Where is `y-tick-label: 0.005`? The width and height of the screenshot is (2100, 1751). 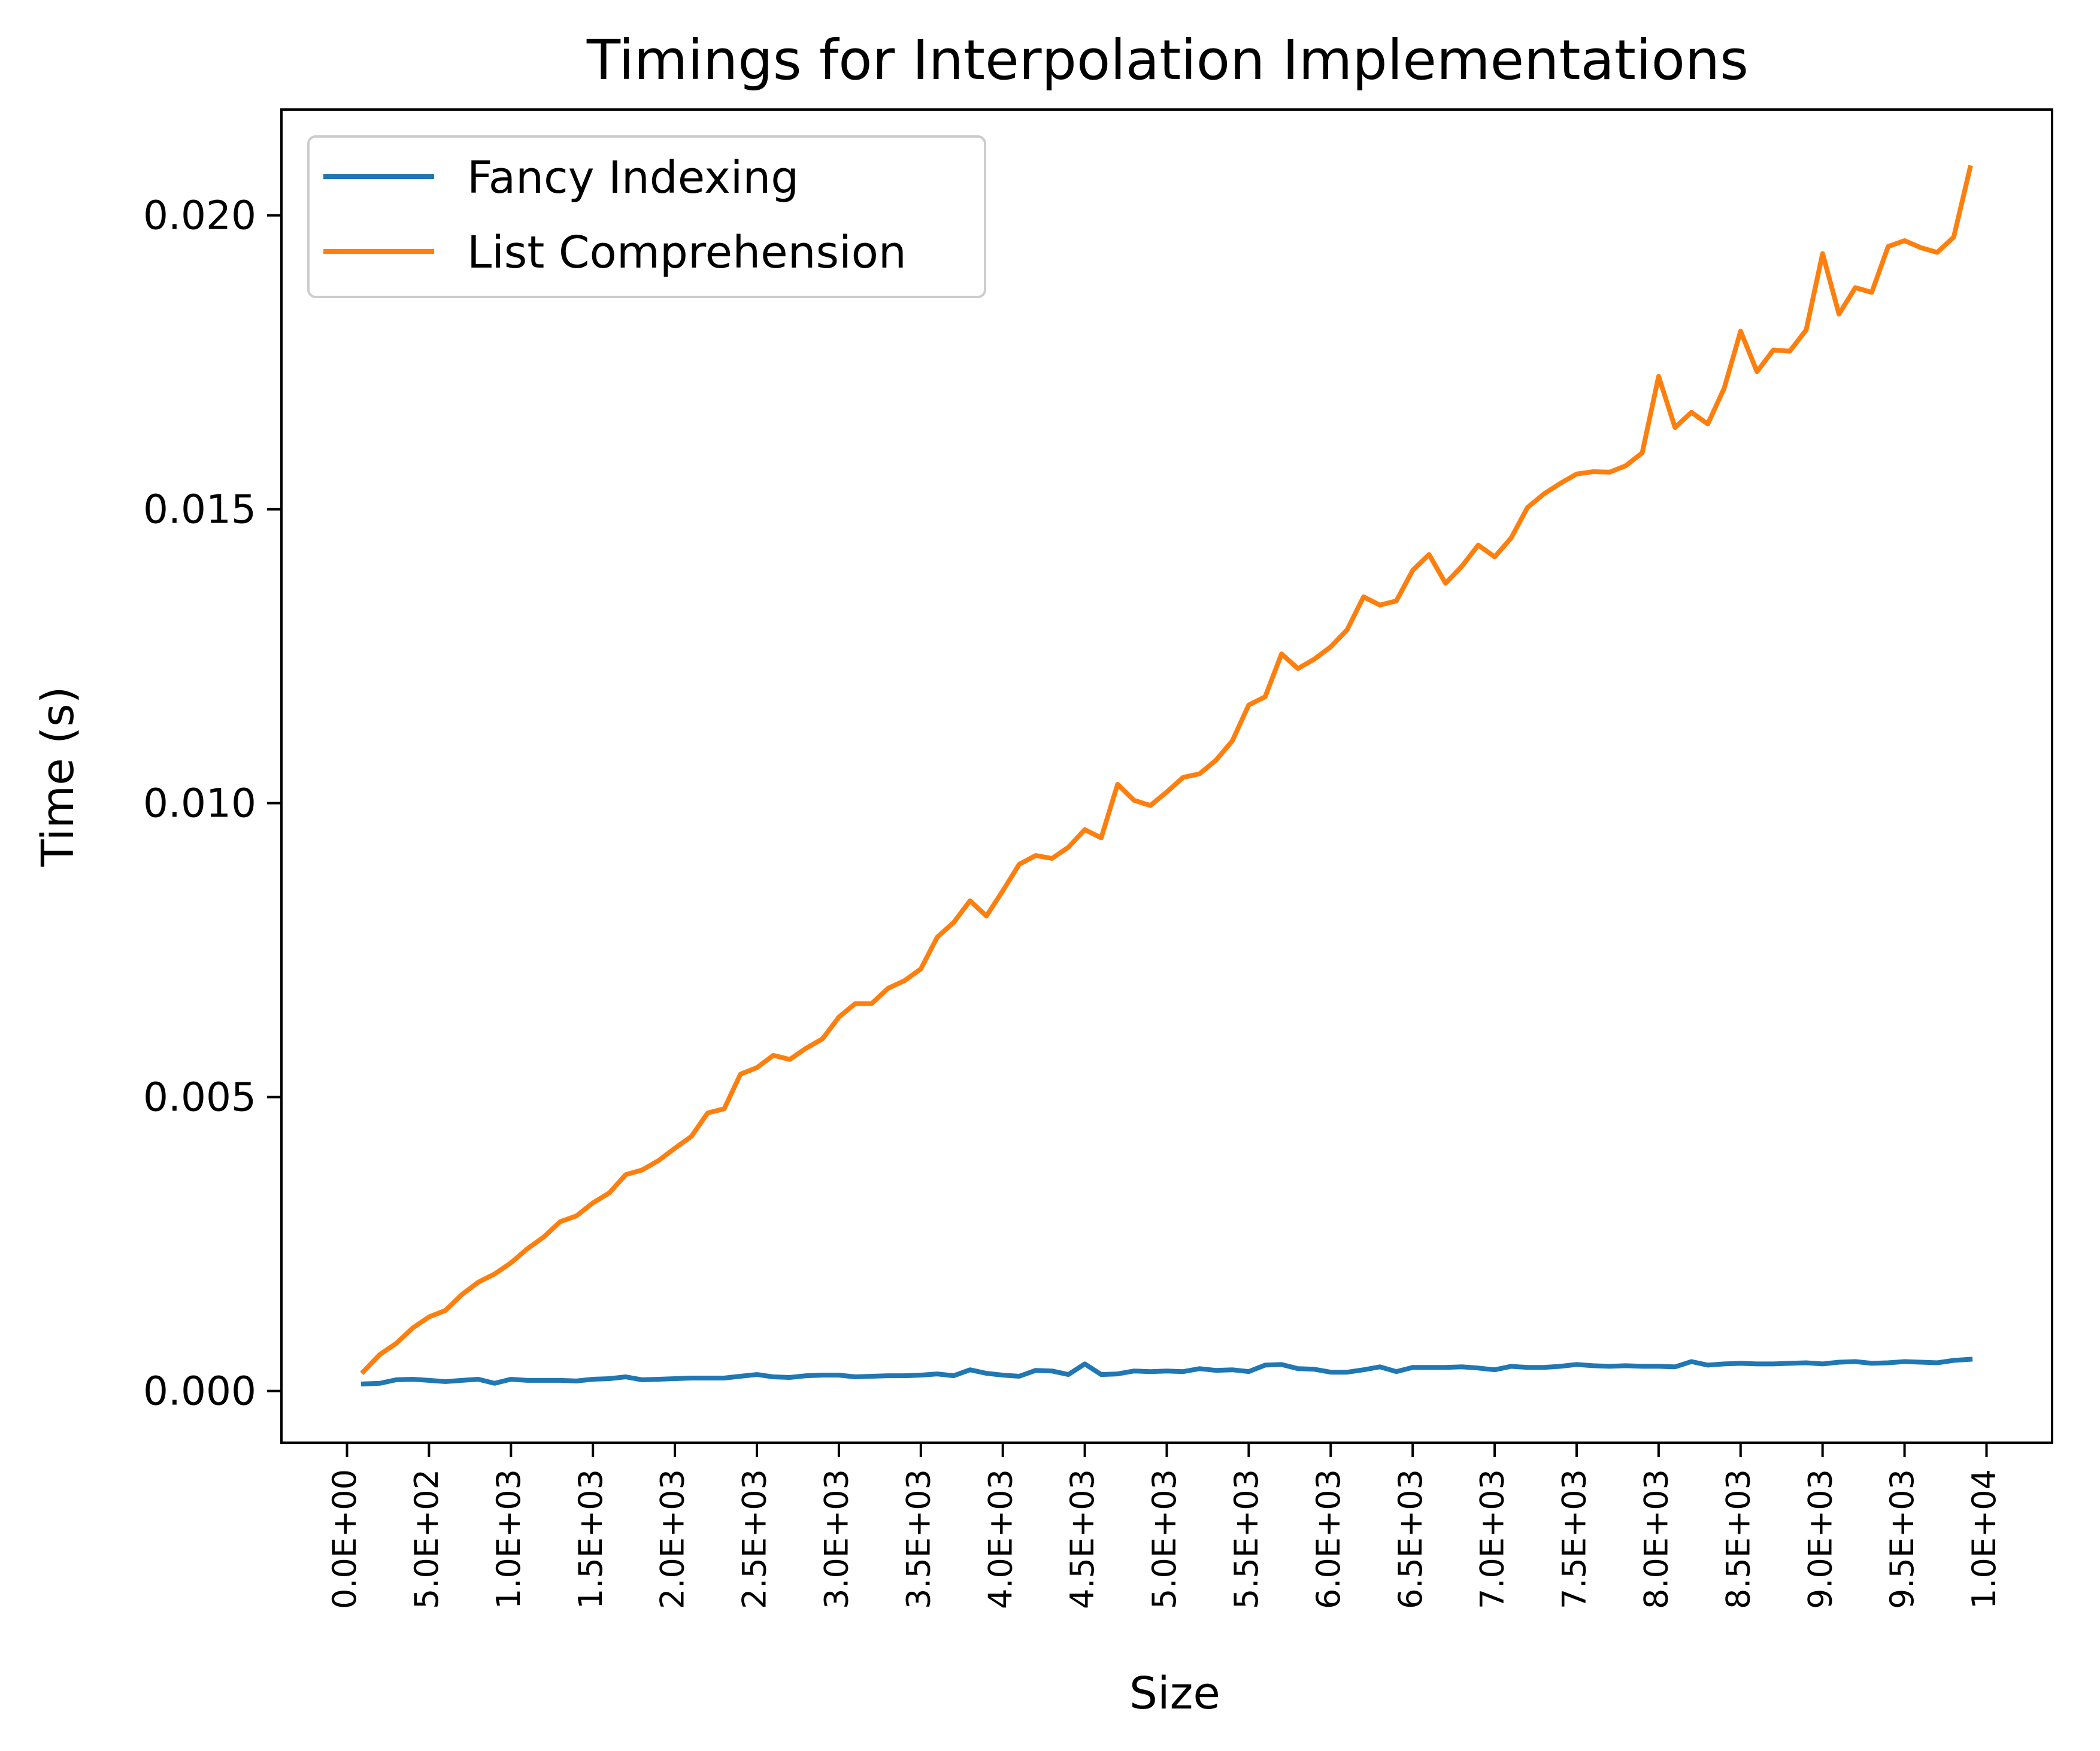
y-tick-label: 0.005 is located at coordinates (199, 1098).